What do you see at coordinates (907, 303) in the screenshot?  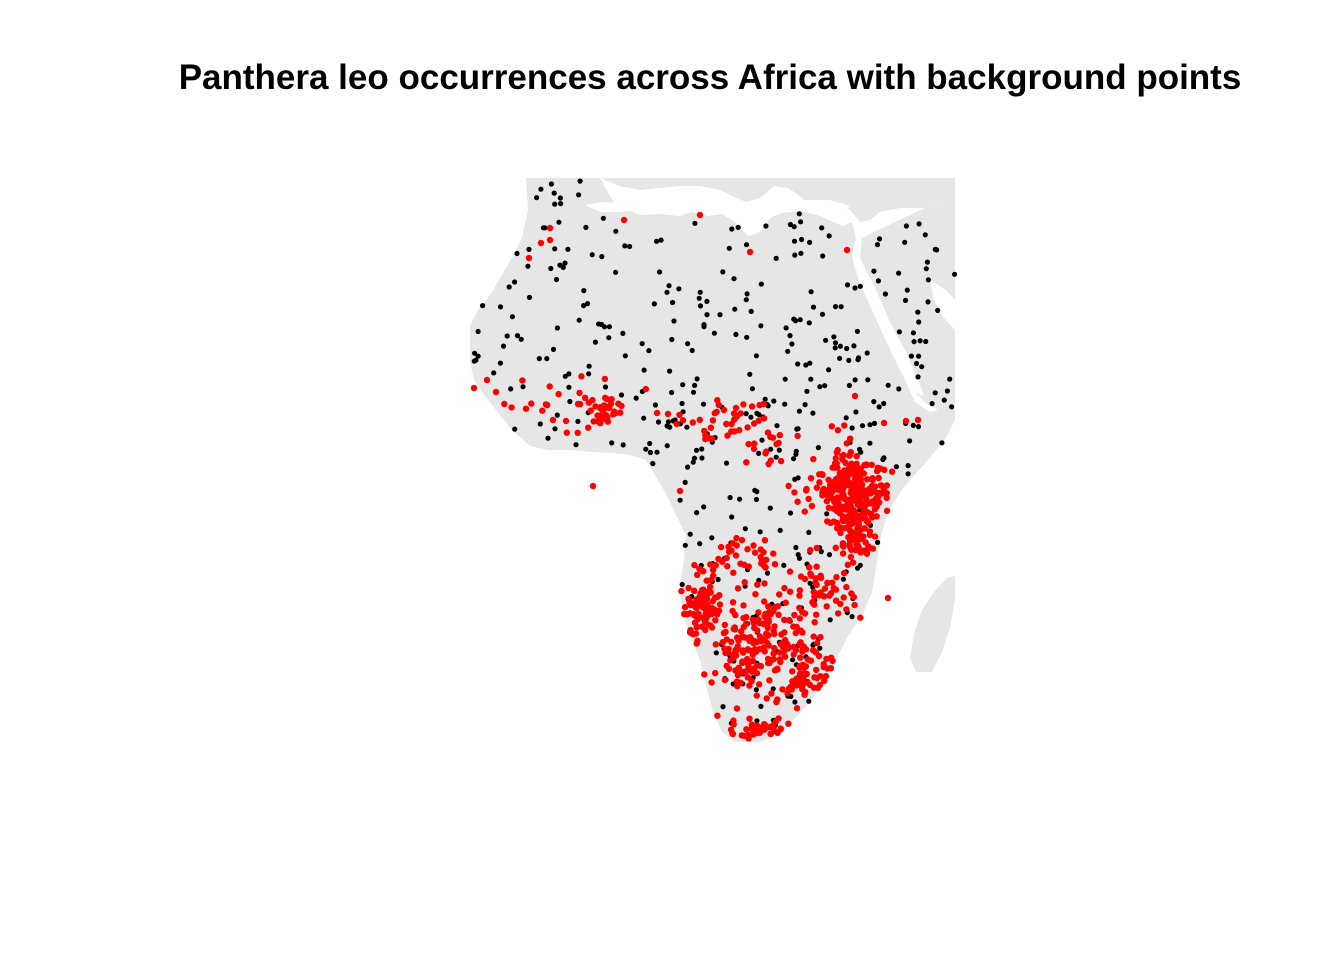 I see `arabia-landmass` at bounding box center [907, 303].